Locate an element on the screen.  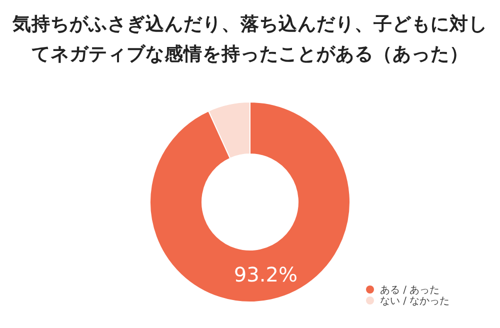
legend-label: ある / あった is located at coordinates (410, 290).